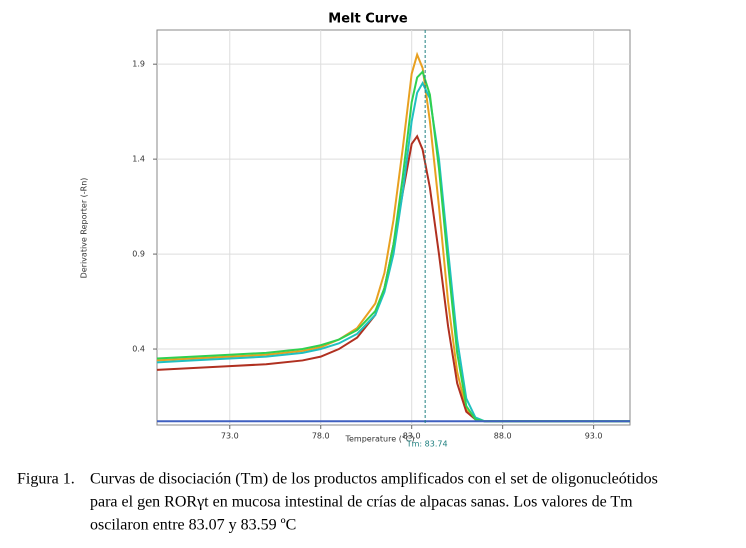 This screenshot has width=746, height=548. What do you see at coordinates (138, 159) in the screenshot?
I see `y-tick-label: 1.4` at bounding box center [138, 159].